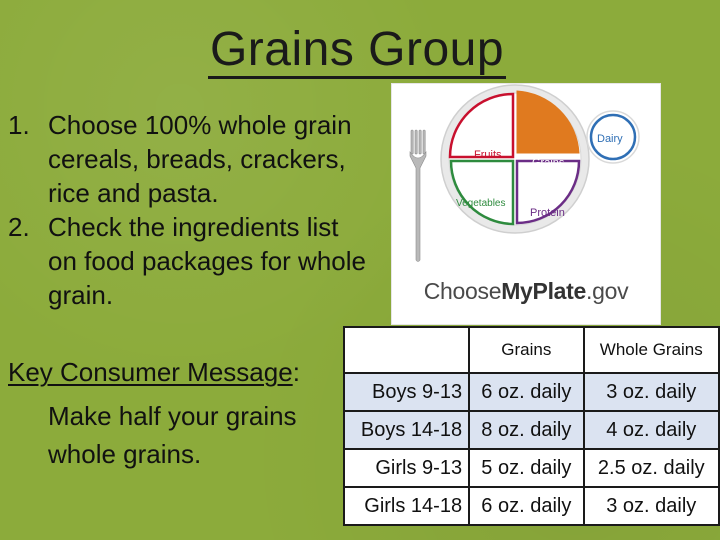 The image size is (720, 540). I want to click on logo-prefix: Choose, so click(462, 291).